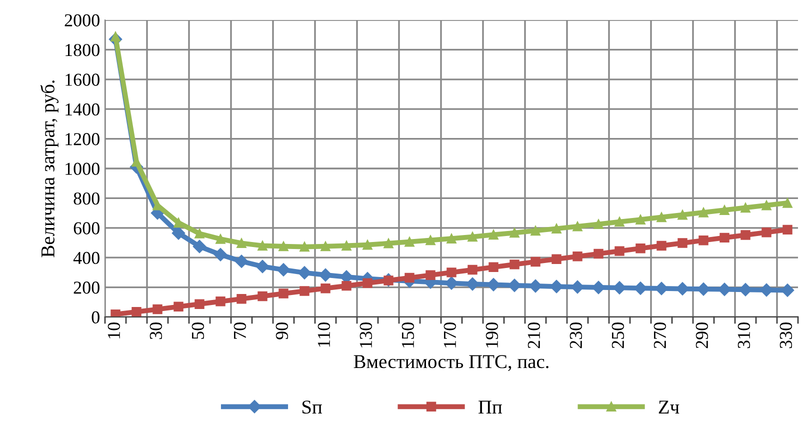  What do you see at coordinates (86, 258) in the screenshot?
I see `y-tick-label: 400` at bounding box center [86, 258].